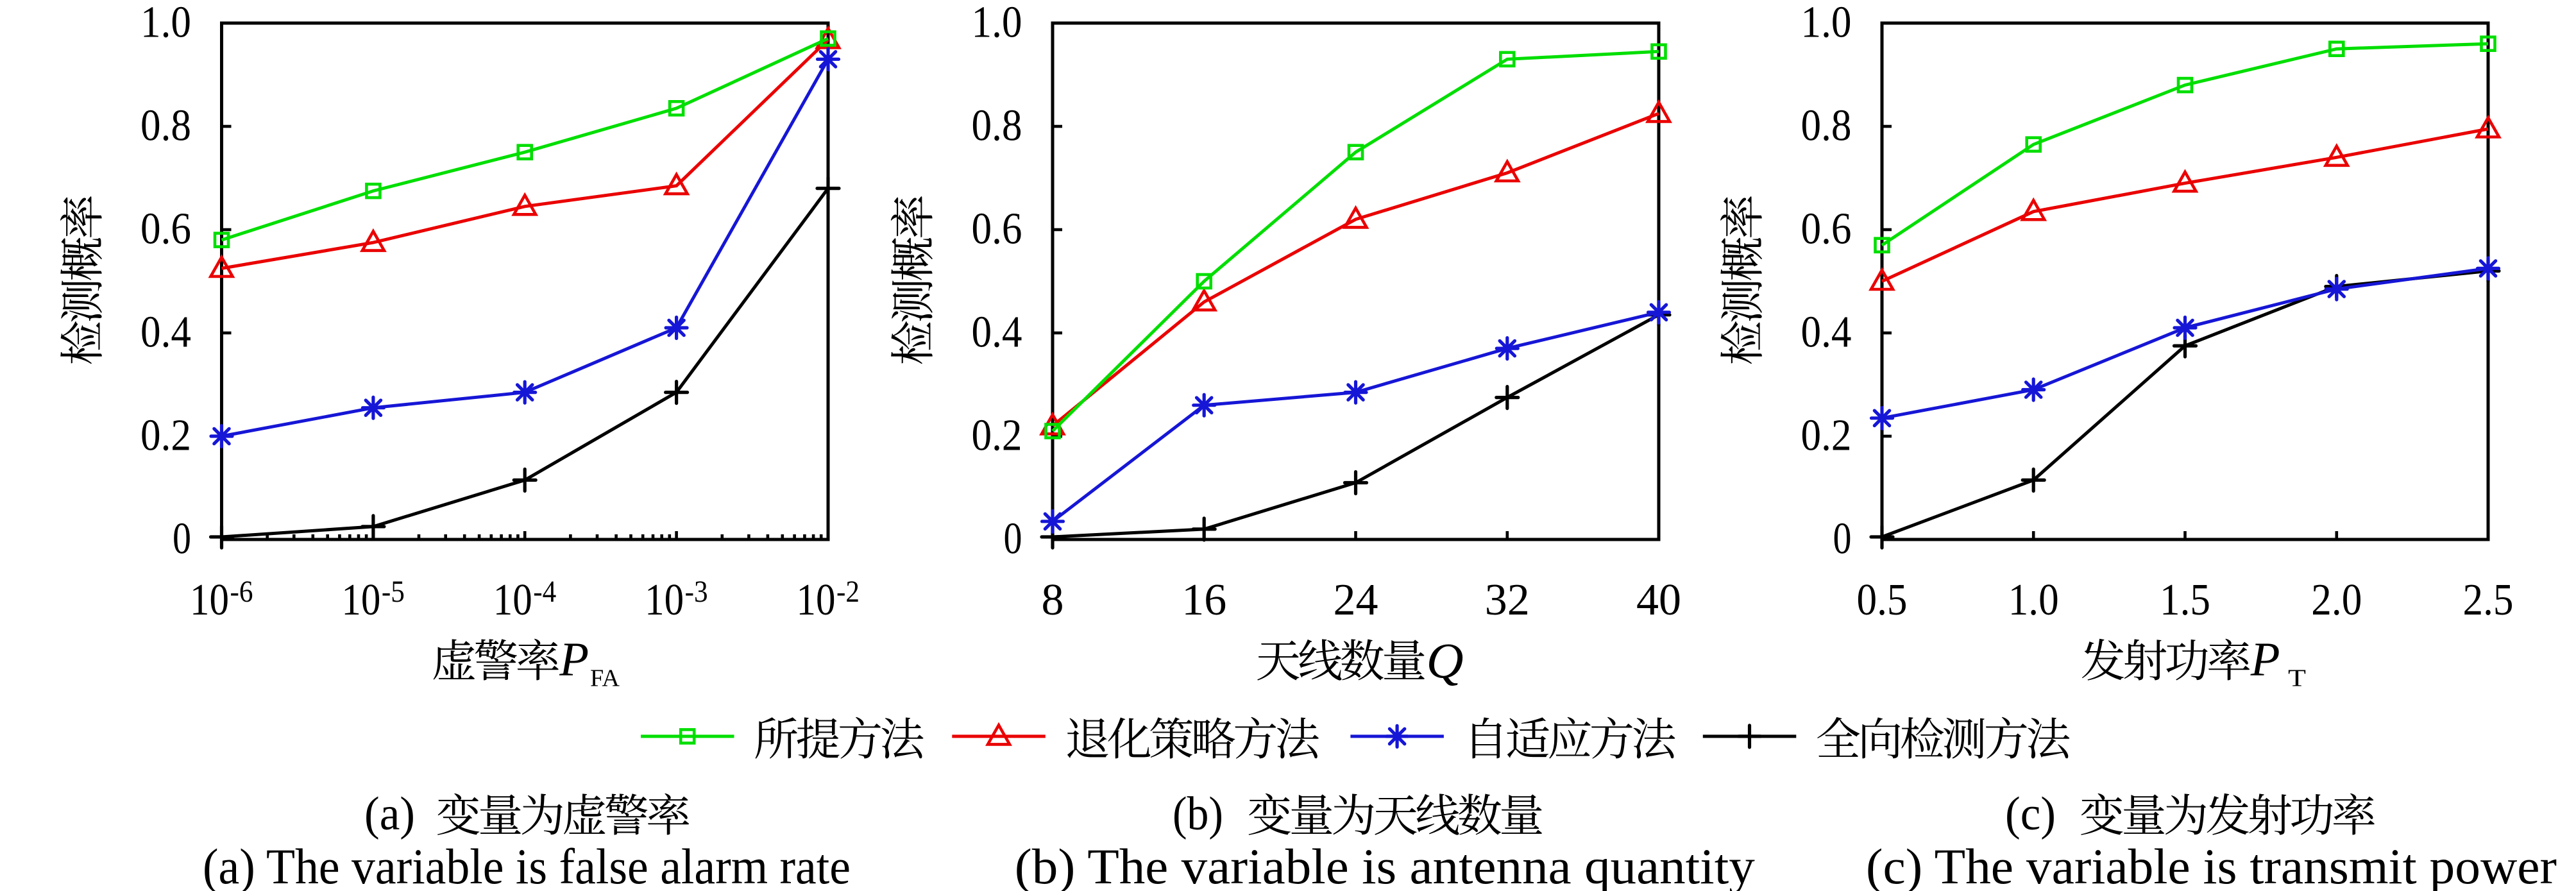 The image size is (2576, 891). What do you see at coordinates (605, 678) in the screenshot?
I see `svg-text: FA` at bounding box center [605, 678].